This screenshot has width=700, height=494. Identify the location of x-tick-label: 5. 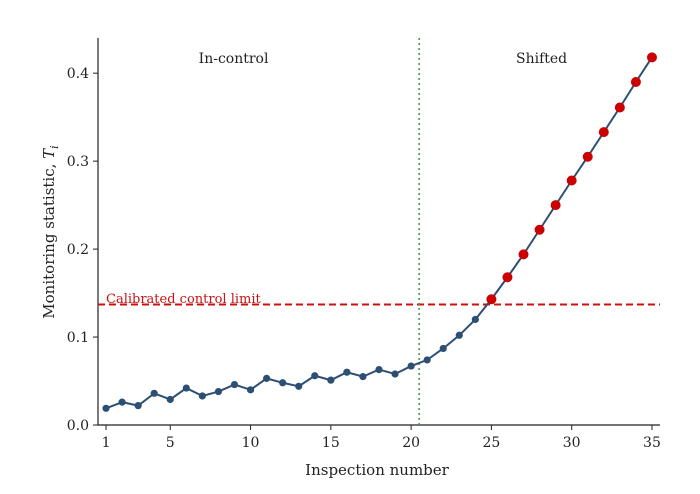
(170, 443).